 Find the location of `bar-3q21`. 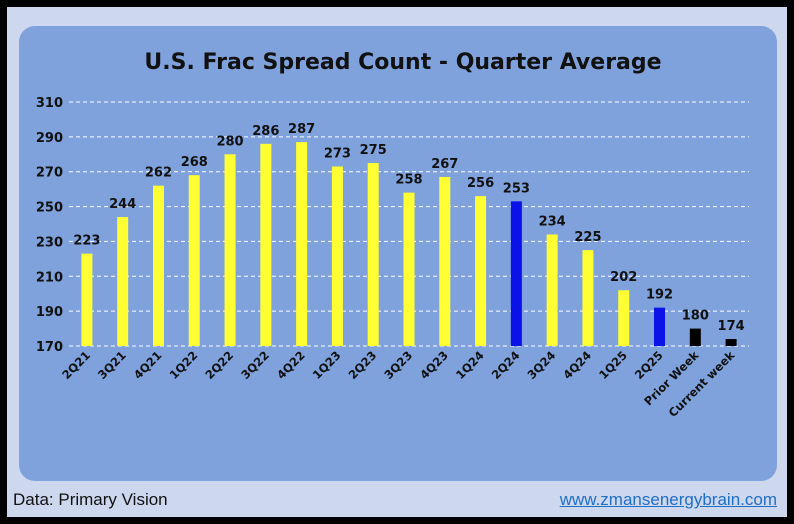

bar-3q21 is located at coordinates (123, 281).